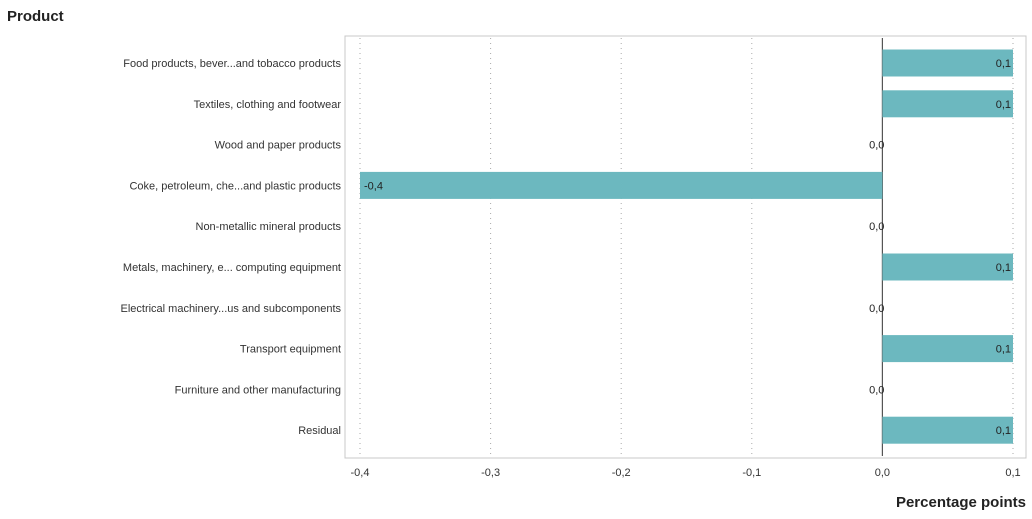  What do you see at coordinates (319, 431) in the screenshot?
I see `category-label: Residual` at bounding box center [319, 431].